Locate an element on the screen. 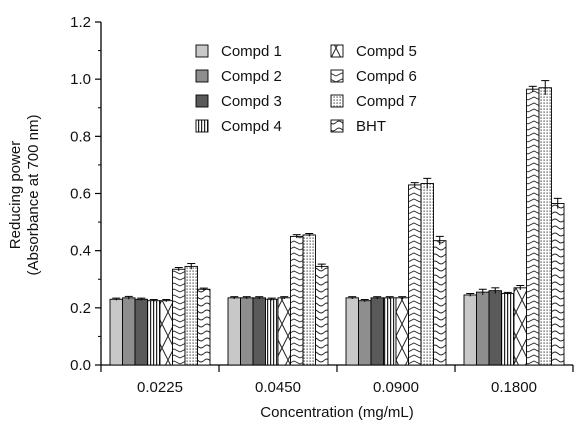  legend-label: Compd 2 is located at coordinates (251, 76).